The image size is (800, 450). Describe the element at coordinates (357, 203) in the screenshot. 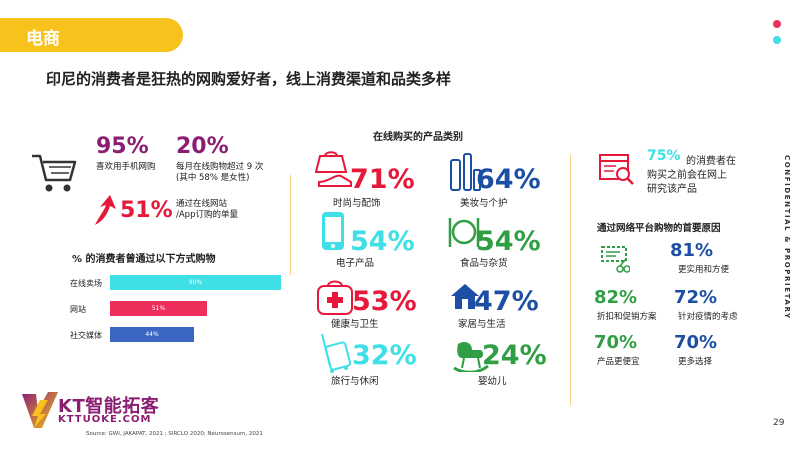

I see `category-label-fashion: 时尚与配饰` at that location.